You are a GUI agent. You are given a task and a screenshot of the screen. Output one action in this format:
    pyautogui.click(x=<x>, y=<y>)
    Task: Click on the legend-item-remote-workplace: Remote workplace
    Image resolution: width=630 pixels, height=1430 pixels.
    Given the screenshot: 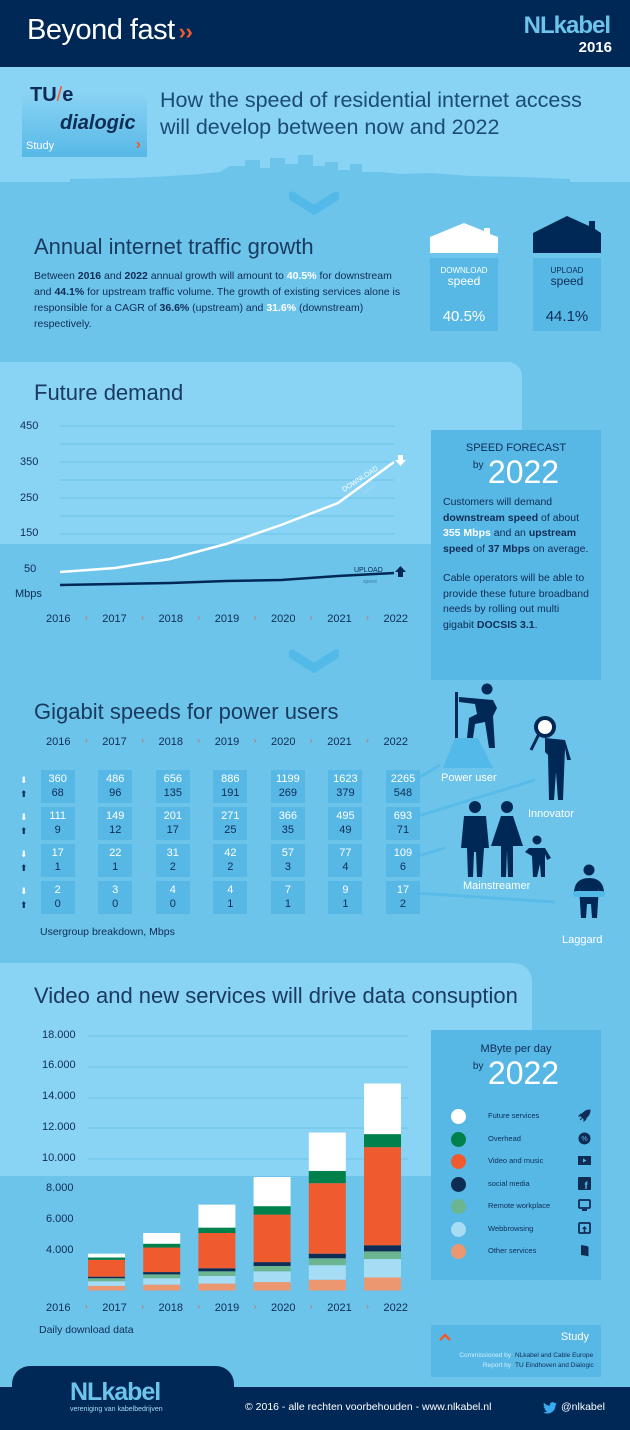 What is the action you would take?
    pyautogui.click(x=521, y=1207)
    